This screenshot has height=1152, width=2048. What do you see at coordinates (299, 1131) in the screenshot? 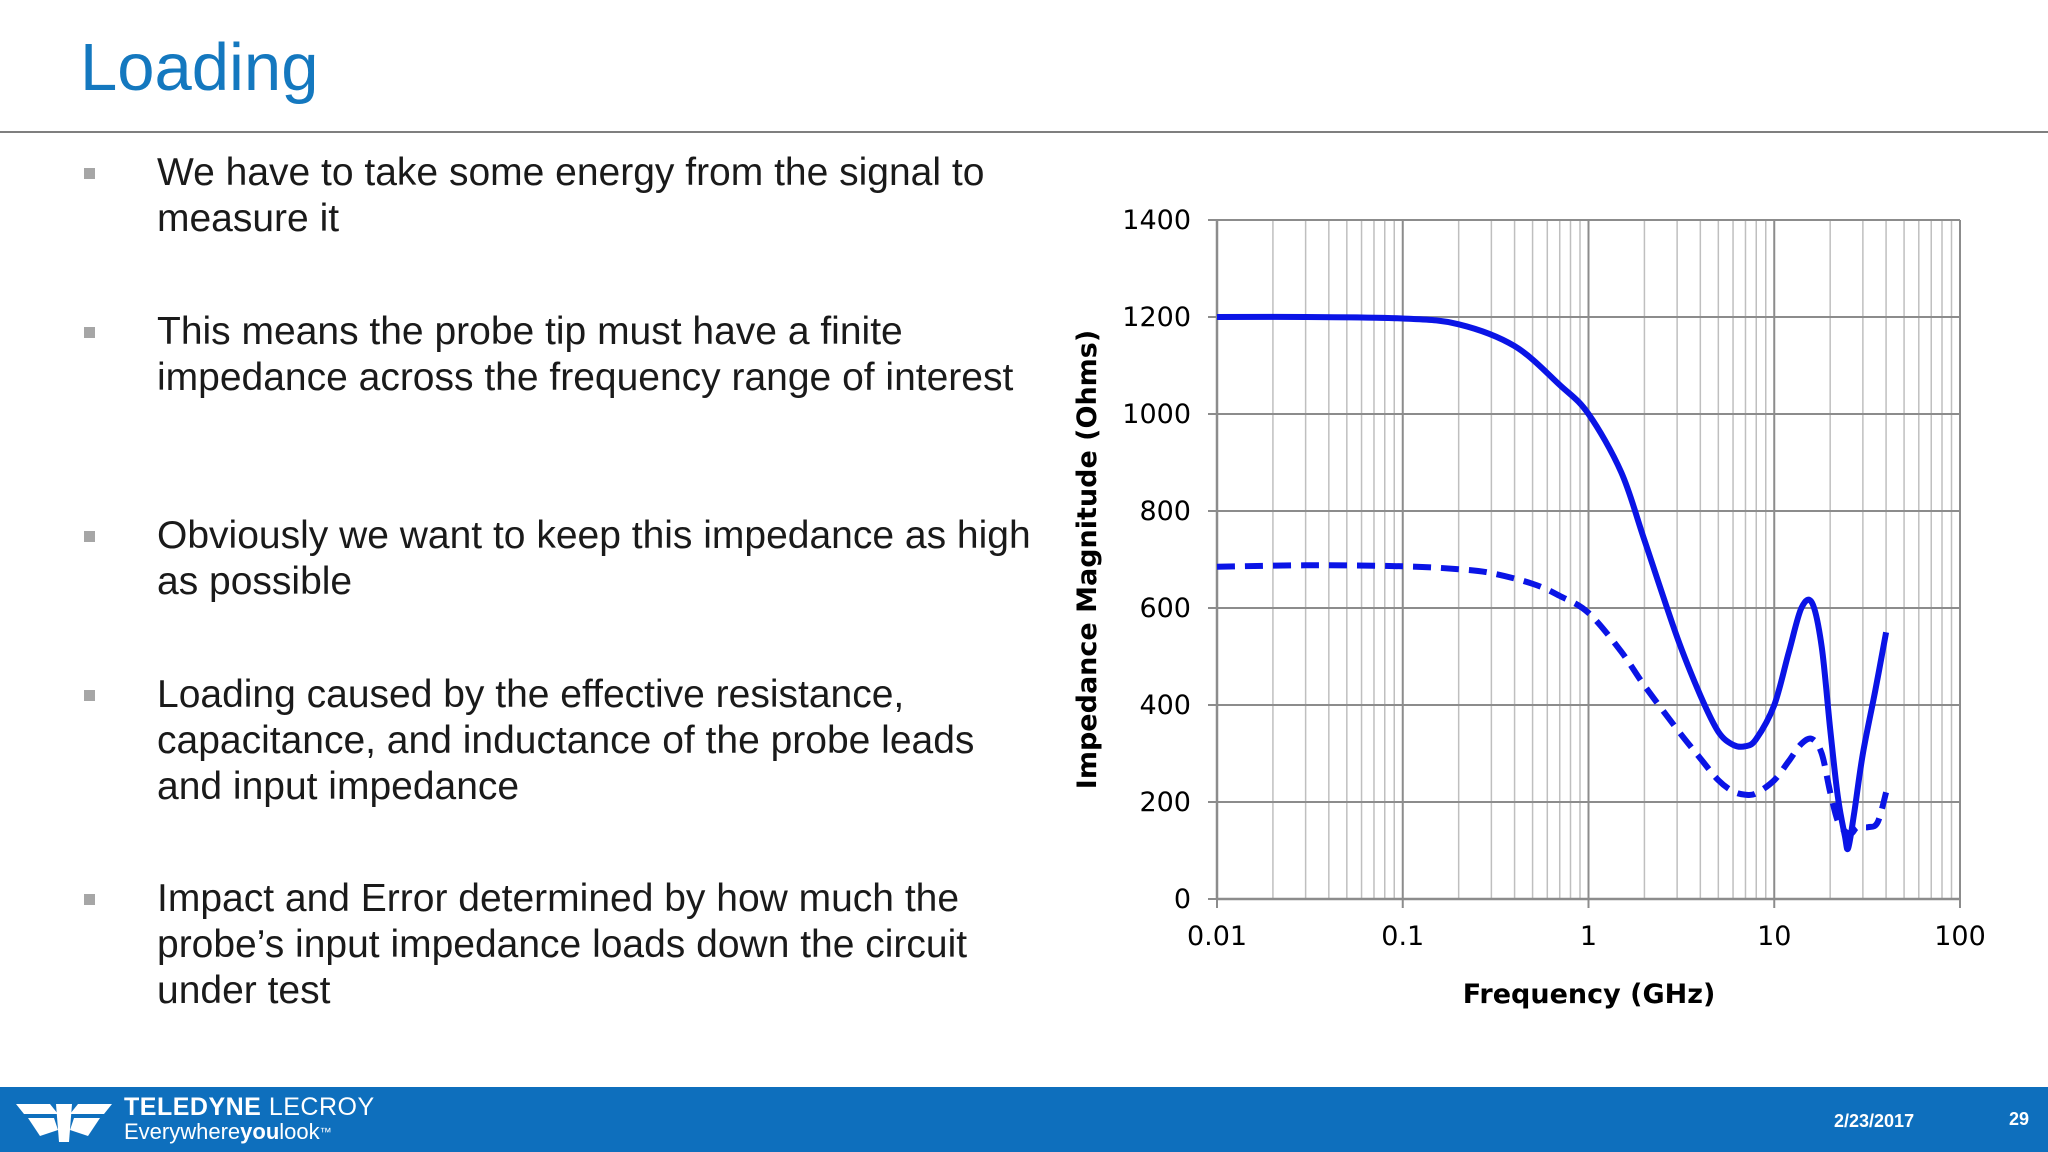
I see `tagline-part: look` at bounding box center [299, 1131].